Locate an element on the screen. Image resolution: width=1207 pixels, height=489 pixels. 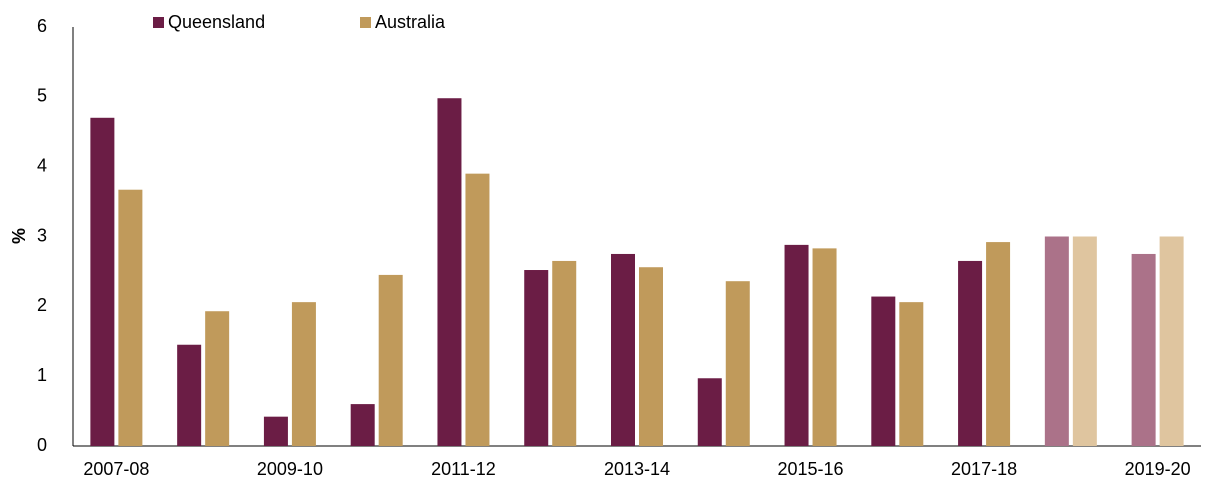
x-tick-label: 2015-16 is located at coordinates (811, 469).